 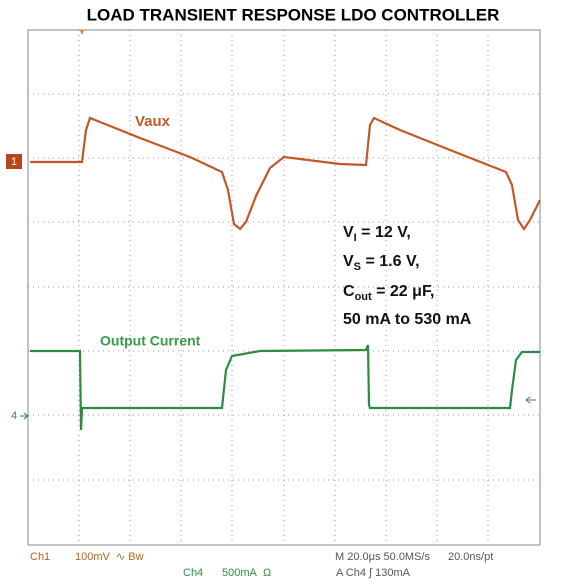 What do you see at coordinates (40, 557) in the screenshot?
I see `status-text: Ch1` at bounding box center [40, 557].